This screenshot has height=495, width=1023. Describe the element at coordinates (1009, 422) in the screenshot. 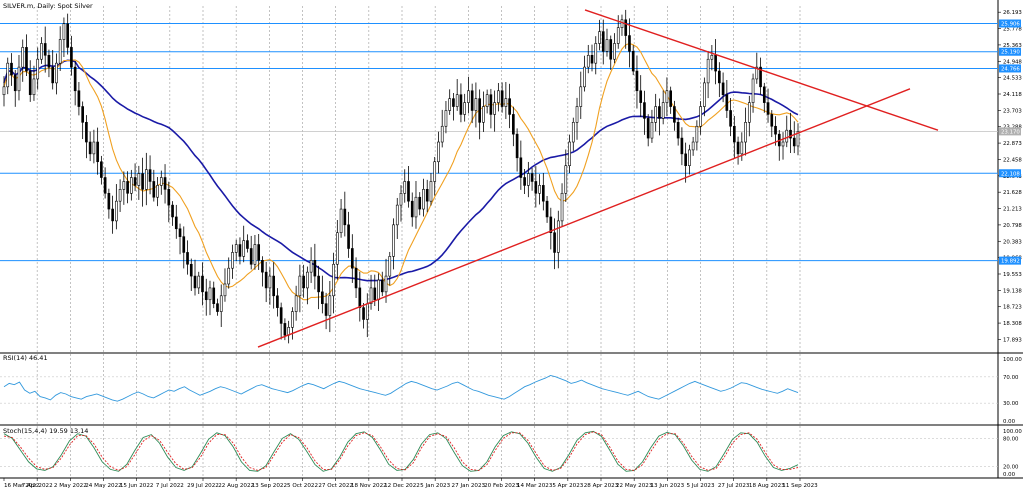

I see `rsi-tick-label: 0.00` at that location.